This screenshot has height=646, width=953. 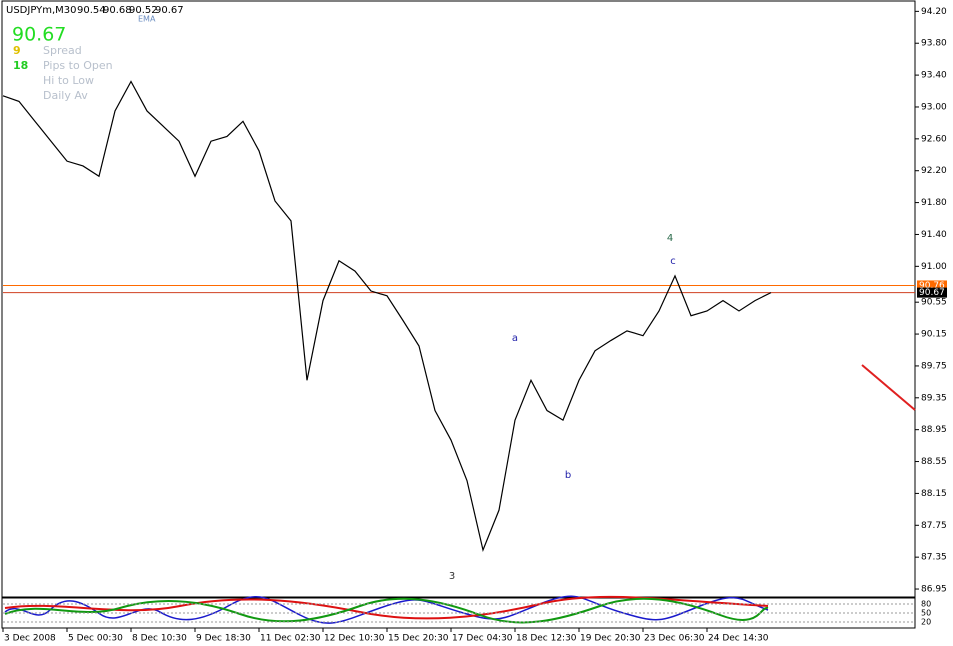 I want to click on y-tick-label: 91.00, so click(x=934, y=267).